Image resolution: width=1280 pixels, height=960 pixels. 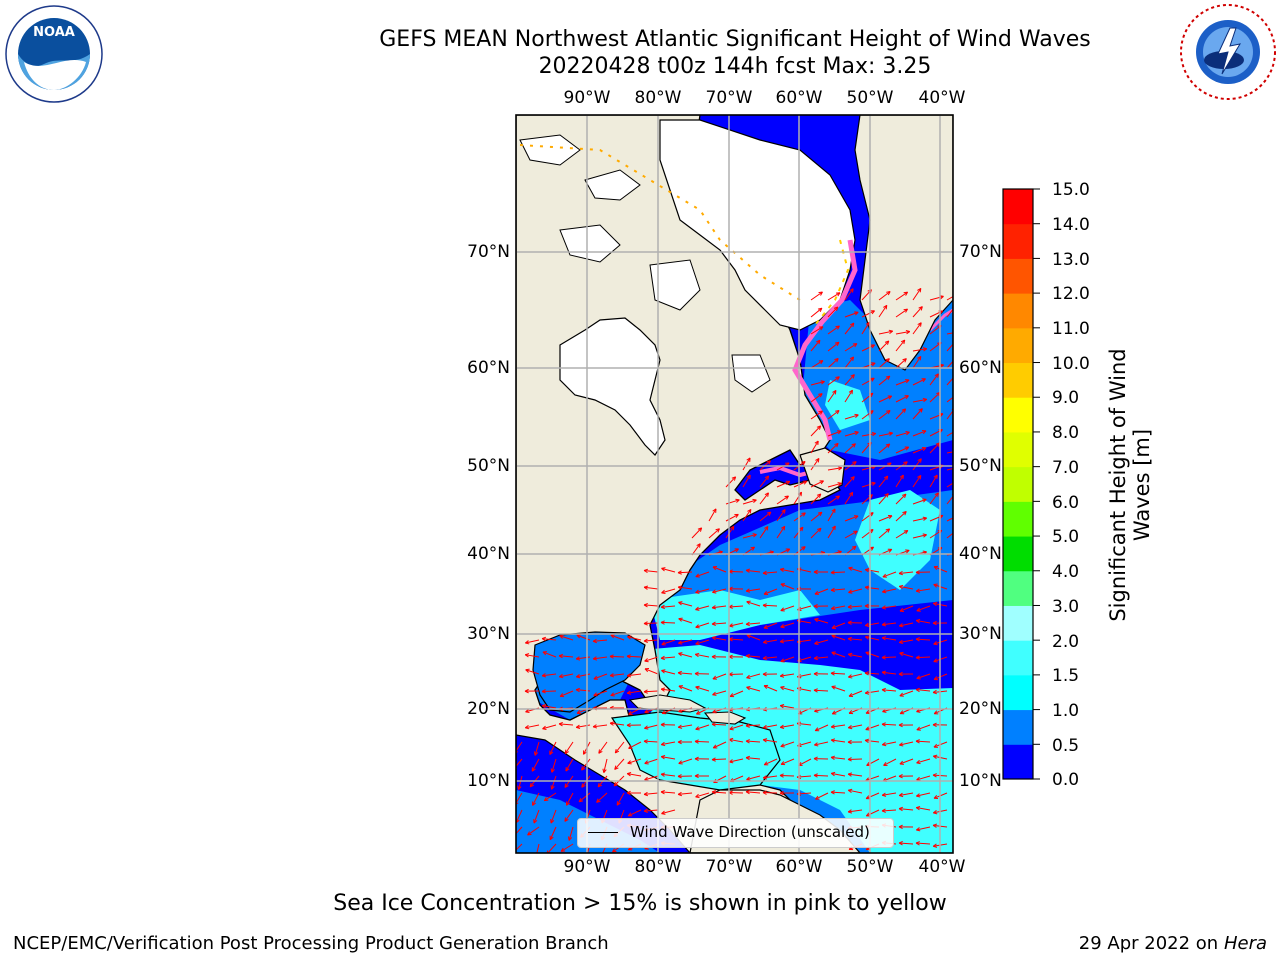 I want to click on colorbar-tick: 3.0, so click(x=1066, y=607).